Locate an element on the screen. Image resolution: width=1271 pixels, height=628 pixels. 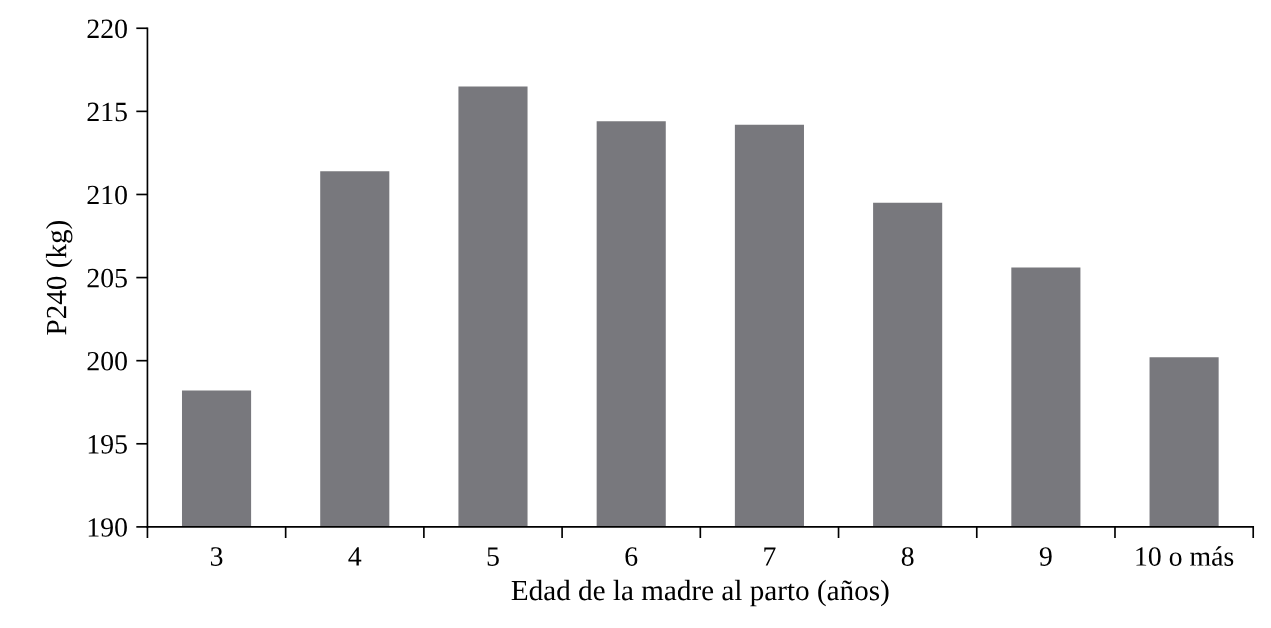
y-tick-label: 220 is located at coordinates (107, 29).